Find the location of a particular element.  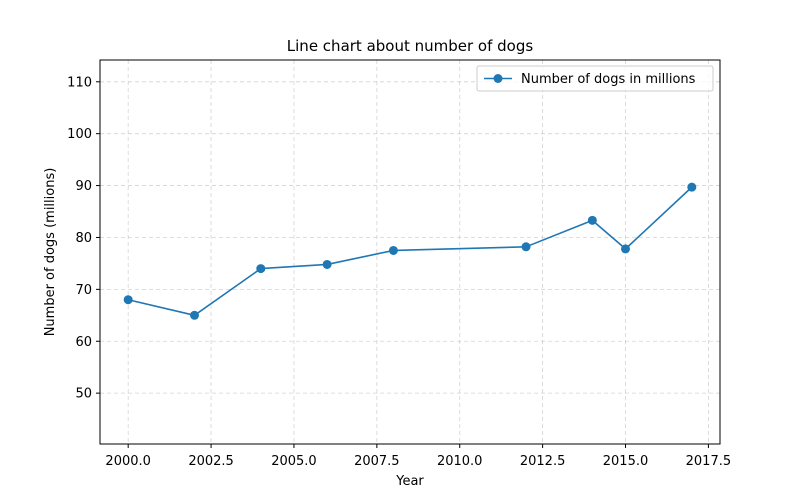

x-tick-label: 2005.0 is located at coordinates (294, 461).